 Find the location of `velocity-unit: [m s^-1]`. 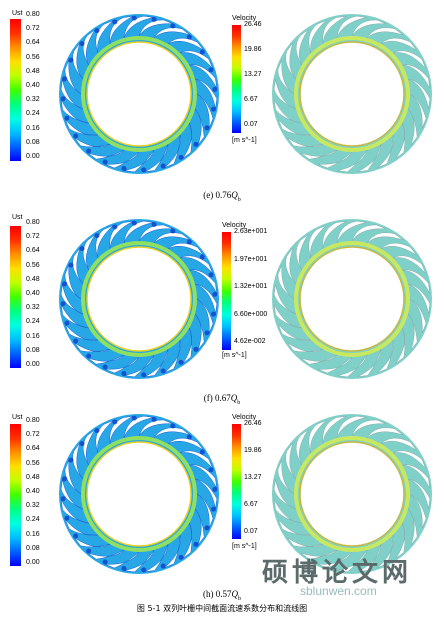

velocity-unit: [m s^-1] is located at coordinates (244, 140).